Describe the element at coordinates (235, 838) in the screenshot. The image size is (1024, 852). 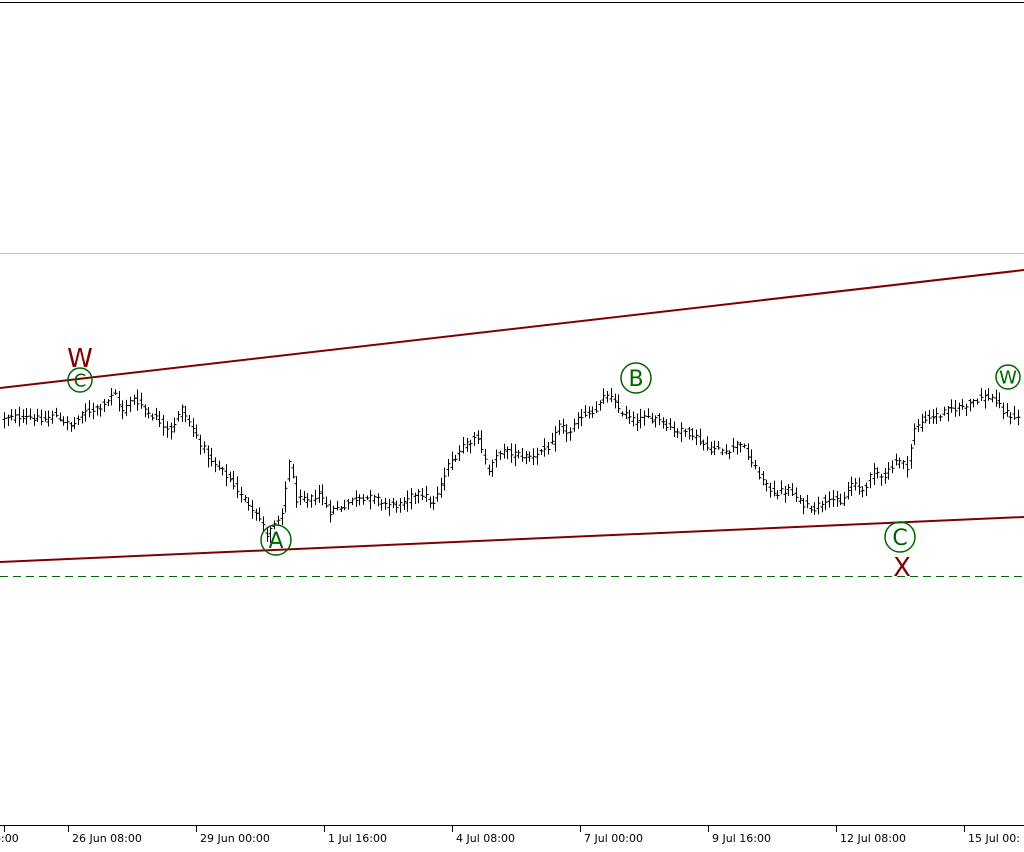
I see `x-tick-label: 29 Jun 00:00` at that location.